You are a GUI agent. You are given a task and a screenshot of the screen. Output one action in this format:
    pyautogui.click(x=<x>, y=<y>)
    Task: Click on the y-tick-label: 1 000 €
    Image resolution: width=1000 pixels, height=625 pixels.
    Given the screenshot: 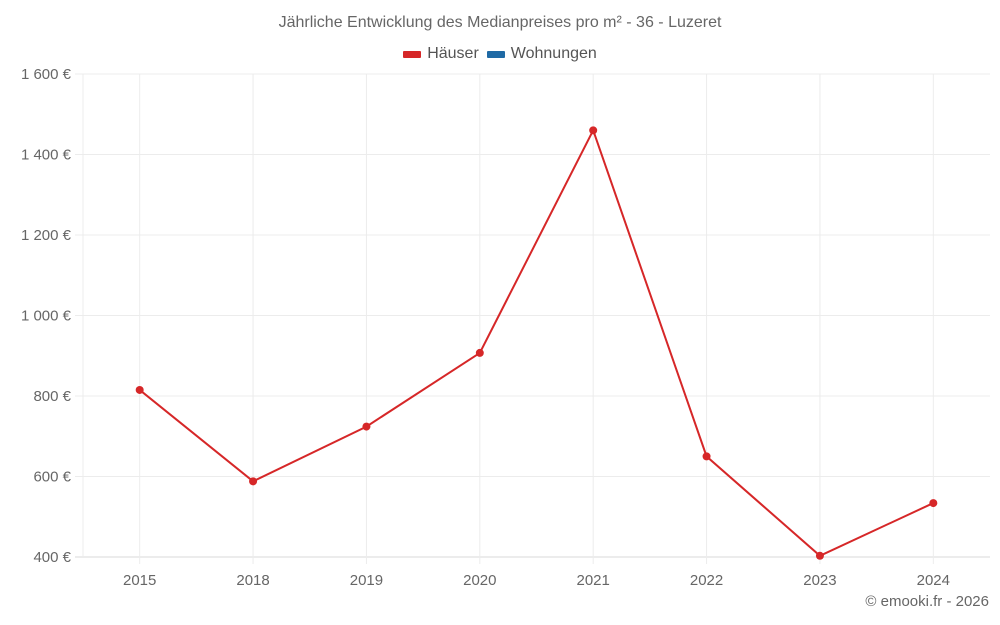 What is the action you would take?
    pyautogui.click(x=46, y=316)
    